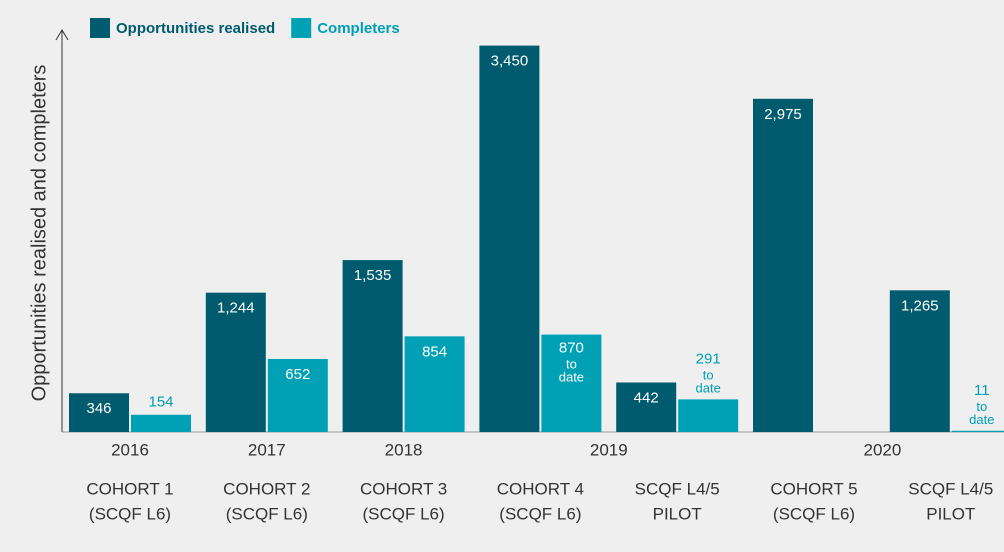 This screenshot has height=552, width=1004. Describe the element at coordinates (882, 449) in the screenshot. I see `year-label: 2020` at that location.